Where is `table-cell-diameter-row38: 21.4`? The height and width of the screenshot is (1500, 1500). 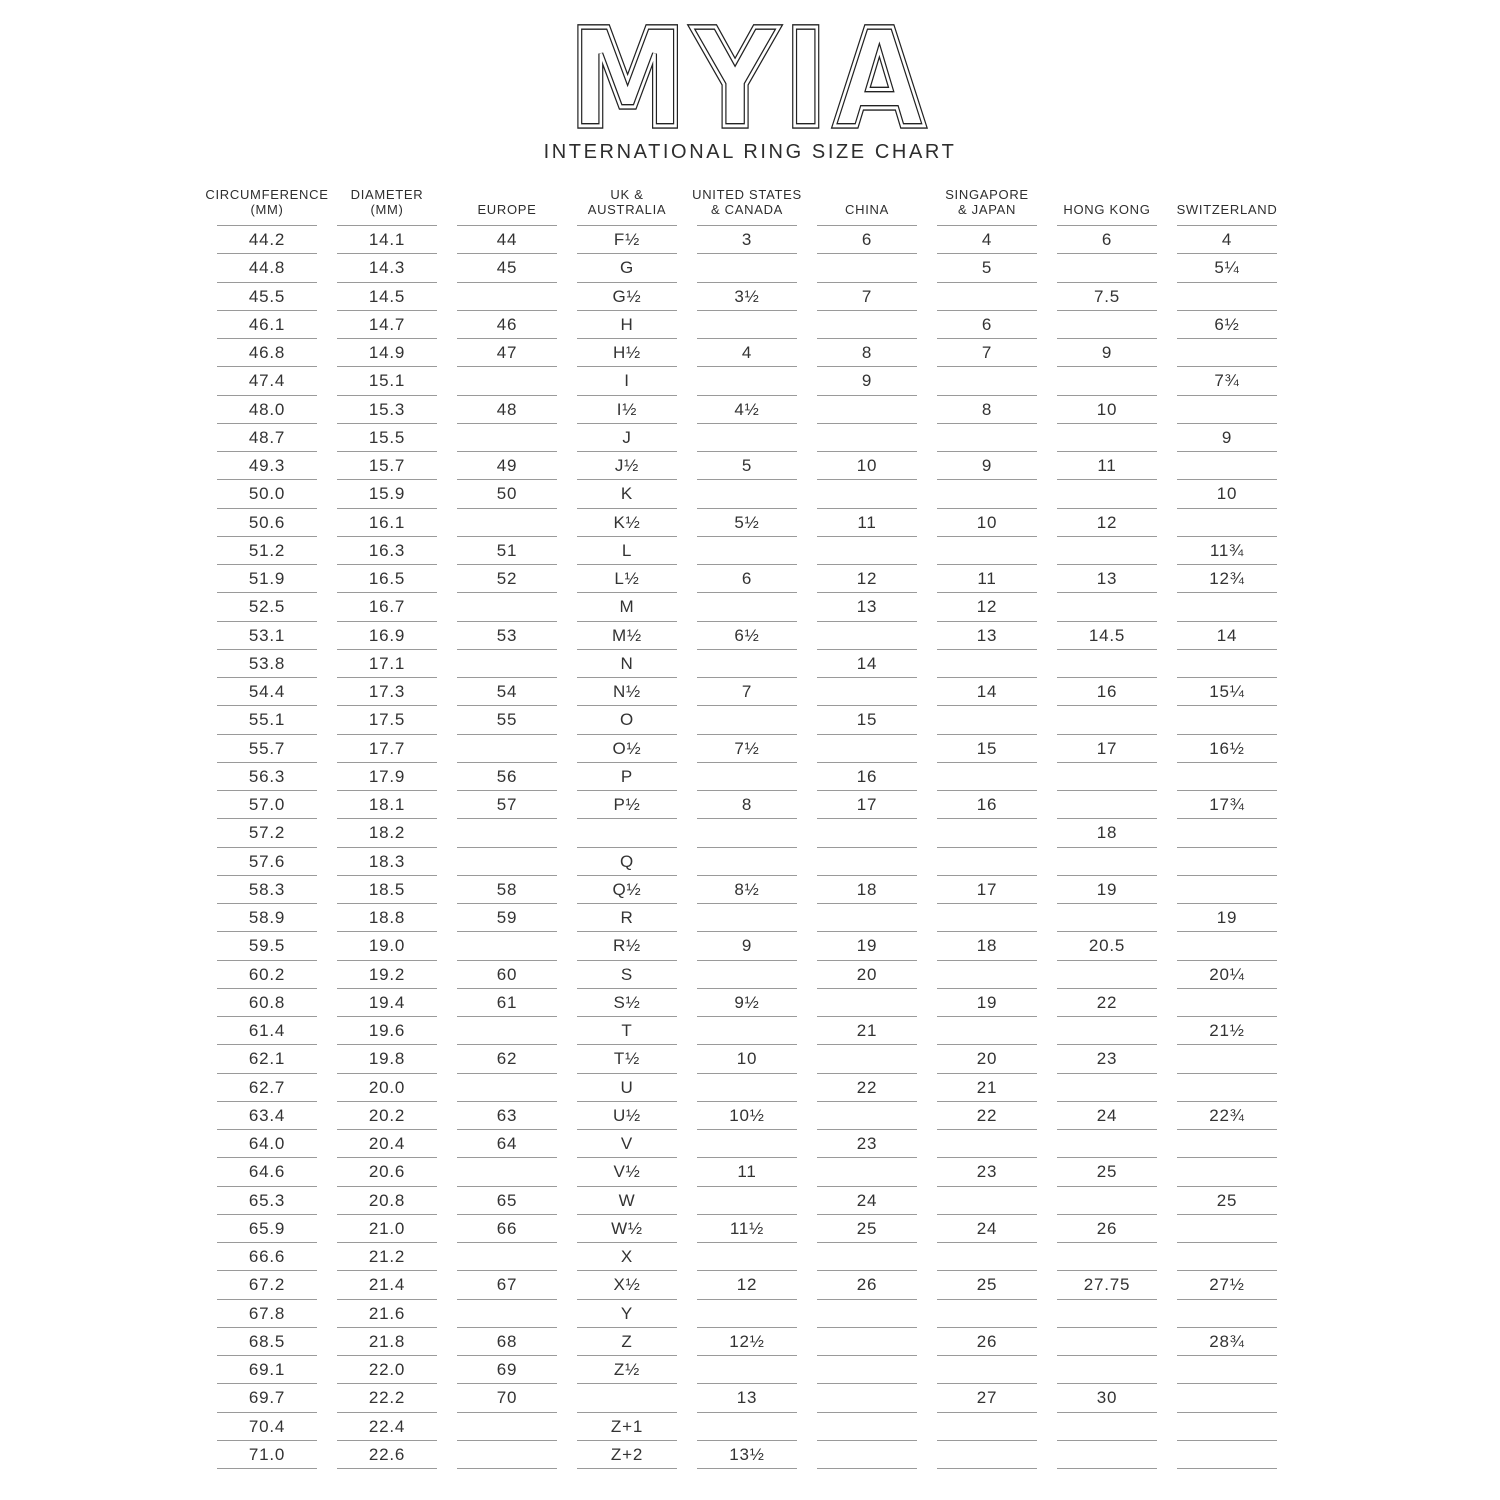 table-cell-diameter-row38: 21.4 is located at coordinates (387, 1285).